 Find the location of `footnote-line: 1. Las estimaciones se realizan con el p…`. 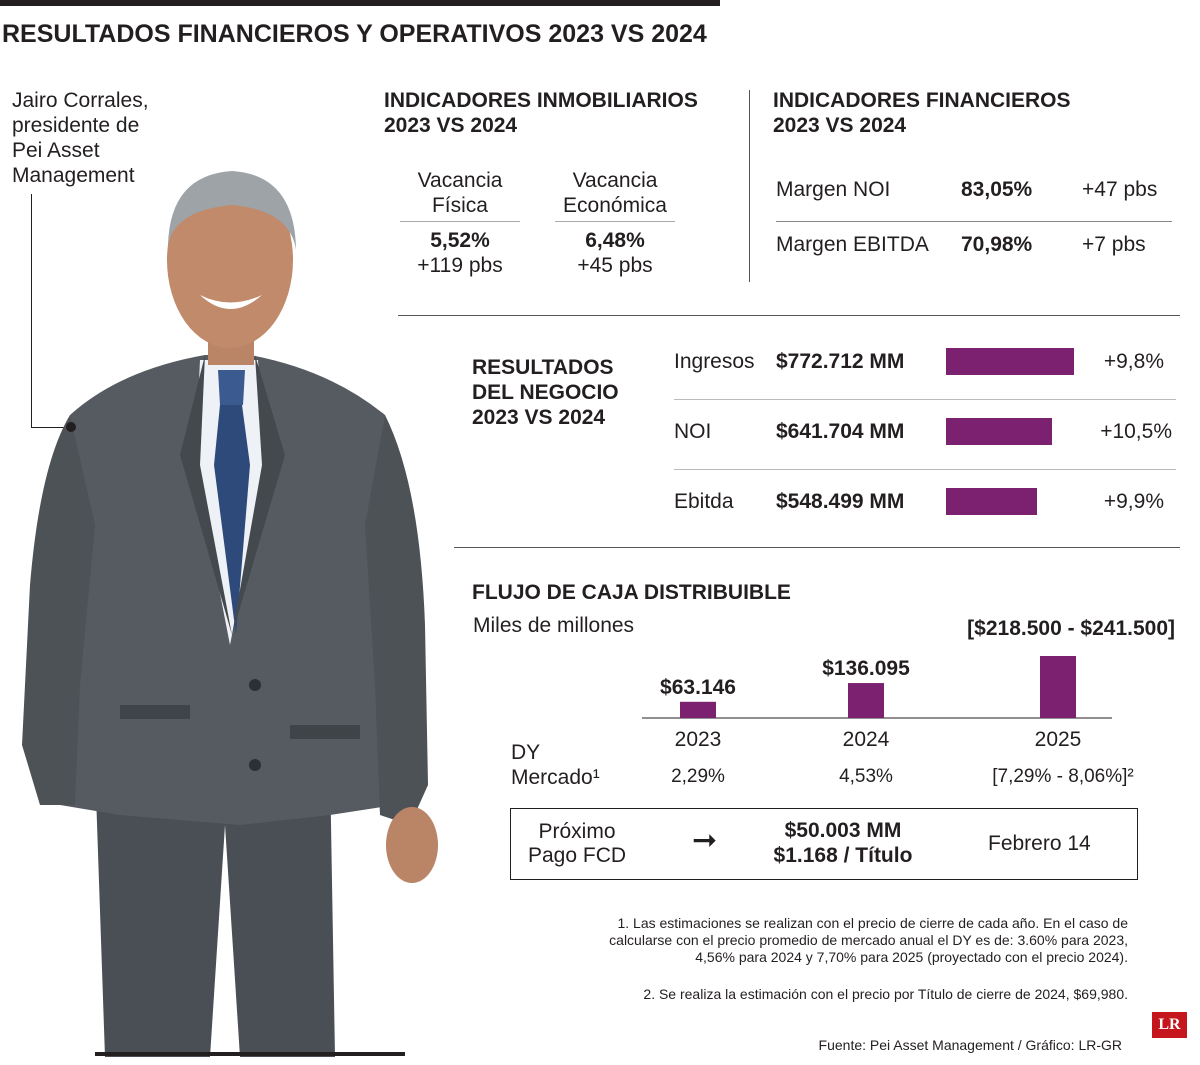

footnote-line: 1. Las estimaciones se realizan con el p… is located at coordinates (872, 923).